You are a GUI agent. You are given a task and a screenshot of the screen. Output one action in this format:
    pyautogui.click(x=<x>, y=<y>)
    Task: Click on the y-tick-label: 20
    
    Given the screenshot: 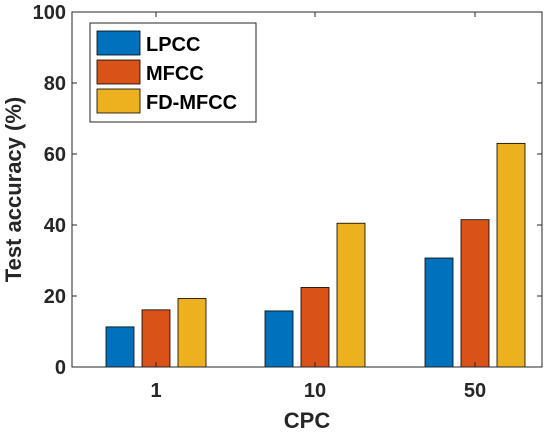 What is the action you would take?
    pyautogui.click(x=55, y=297)
    